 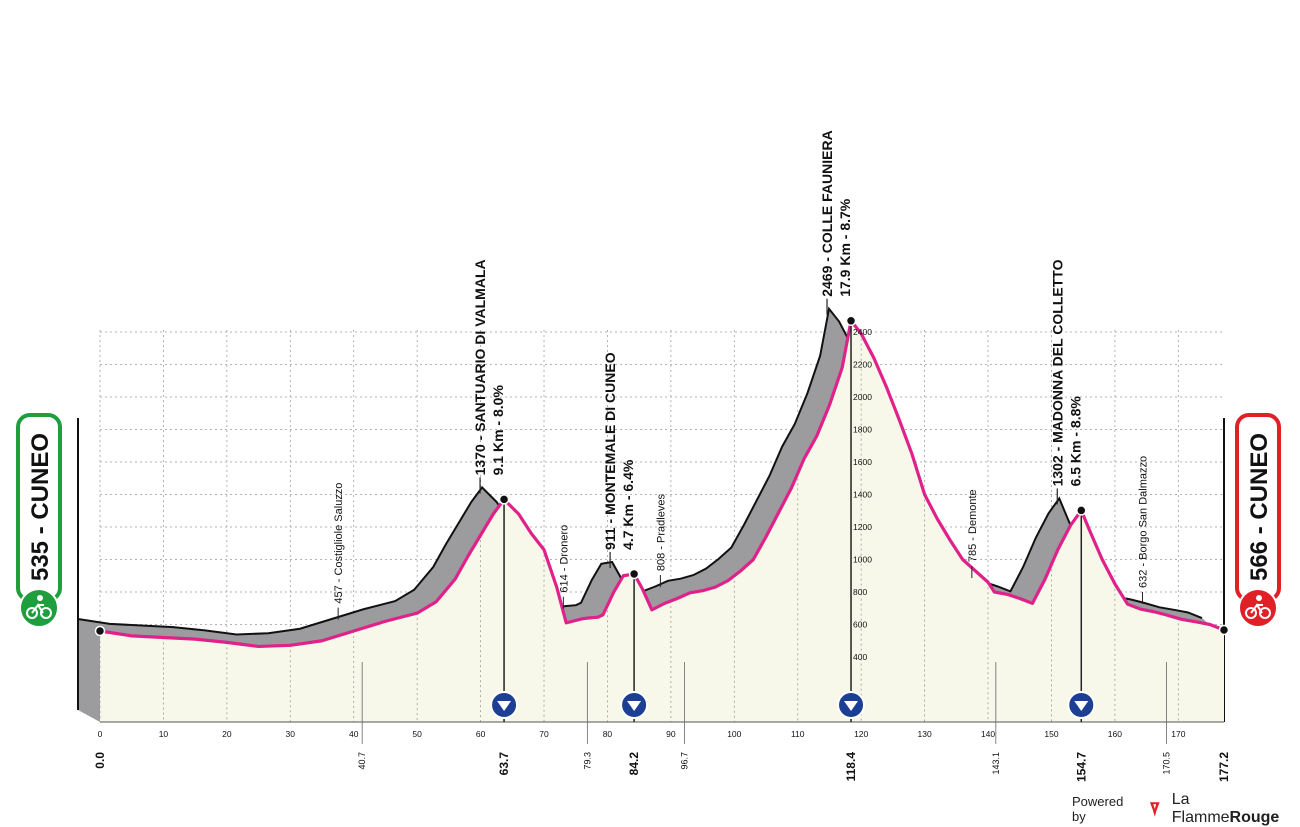 I want to click on x-tick-label: 110, so click(x=798, y=734).